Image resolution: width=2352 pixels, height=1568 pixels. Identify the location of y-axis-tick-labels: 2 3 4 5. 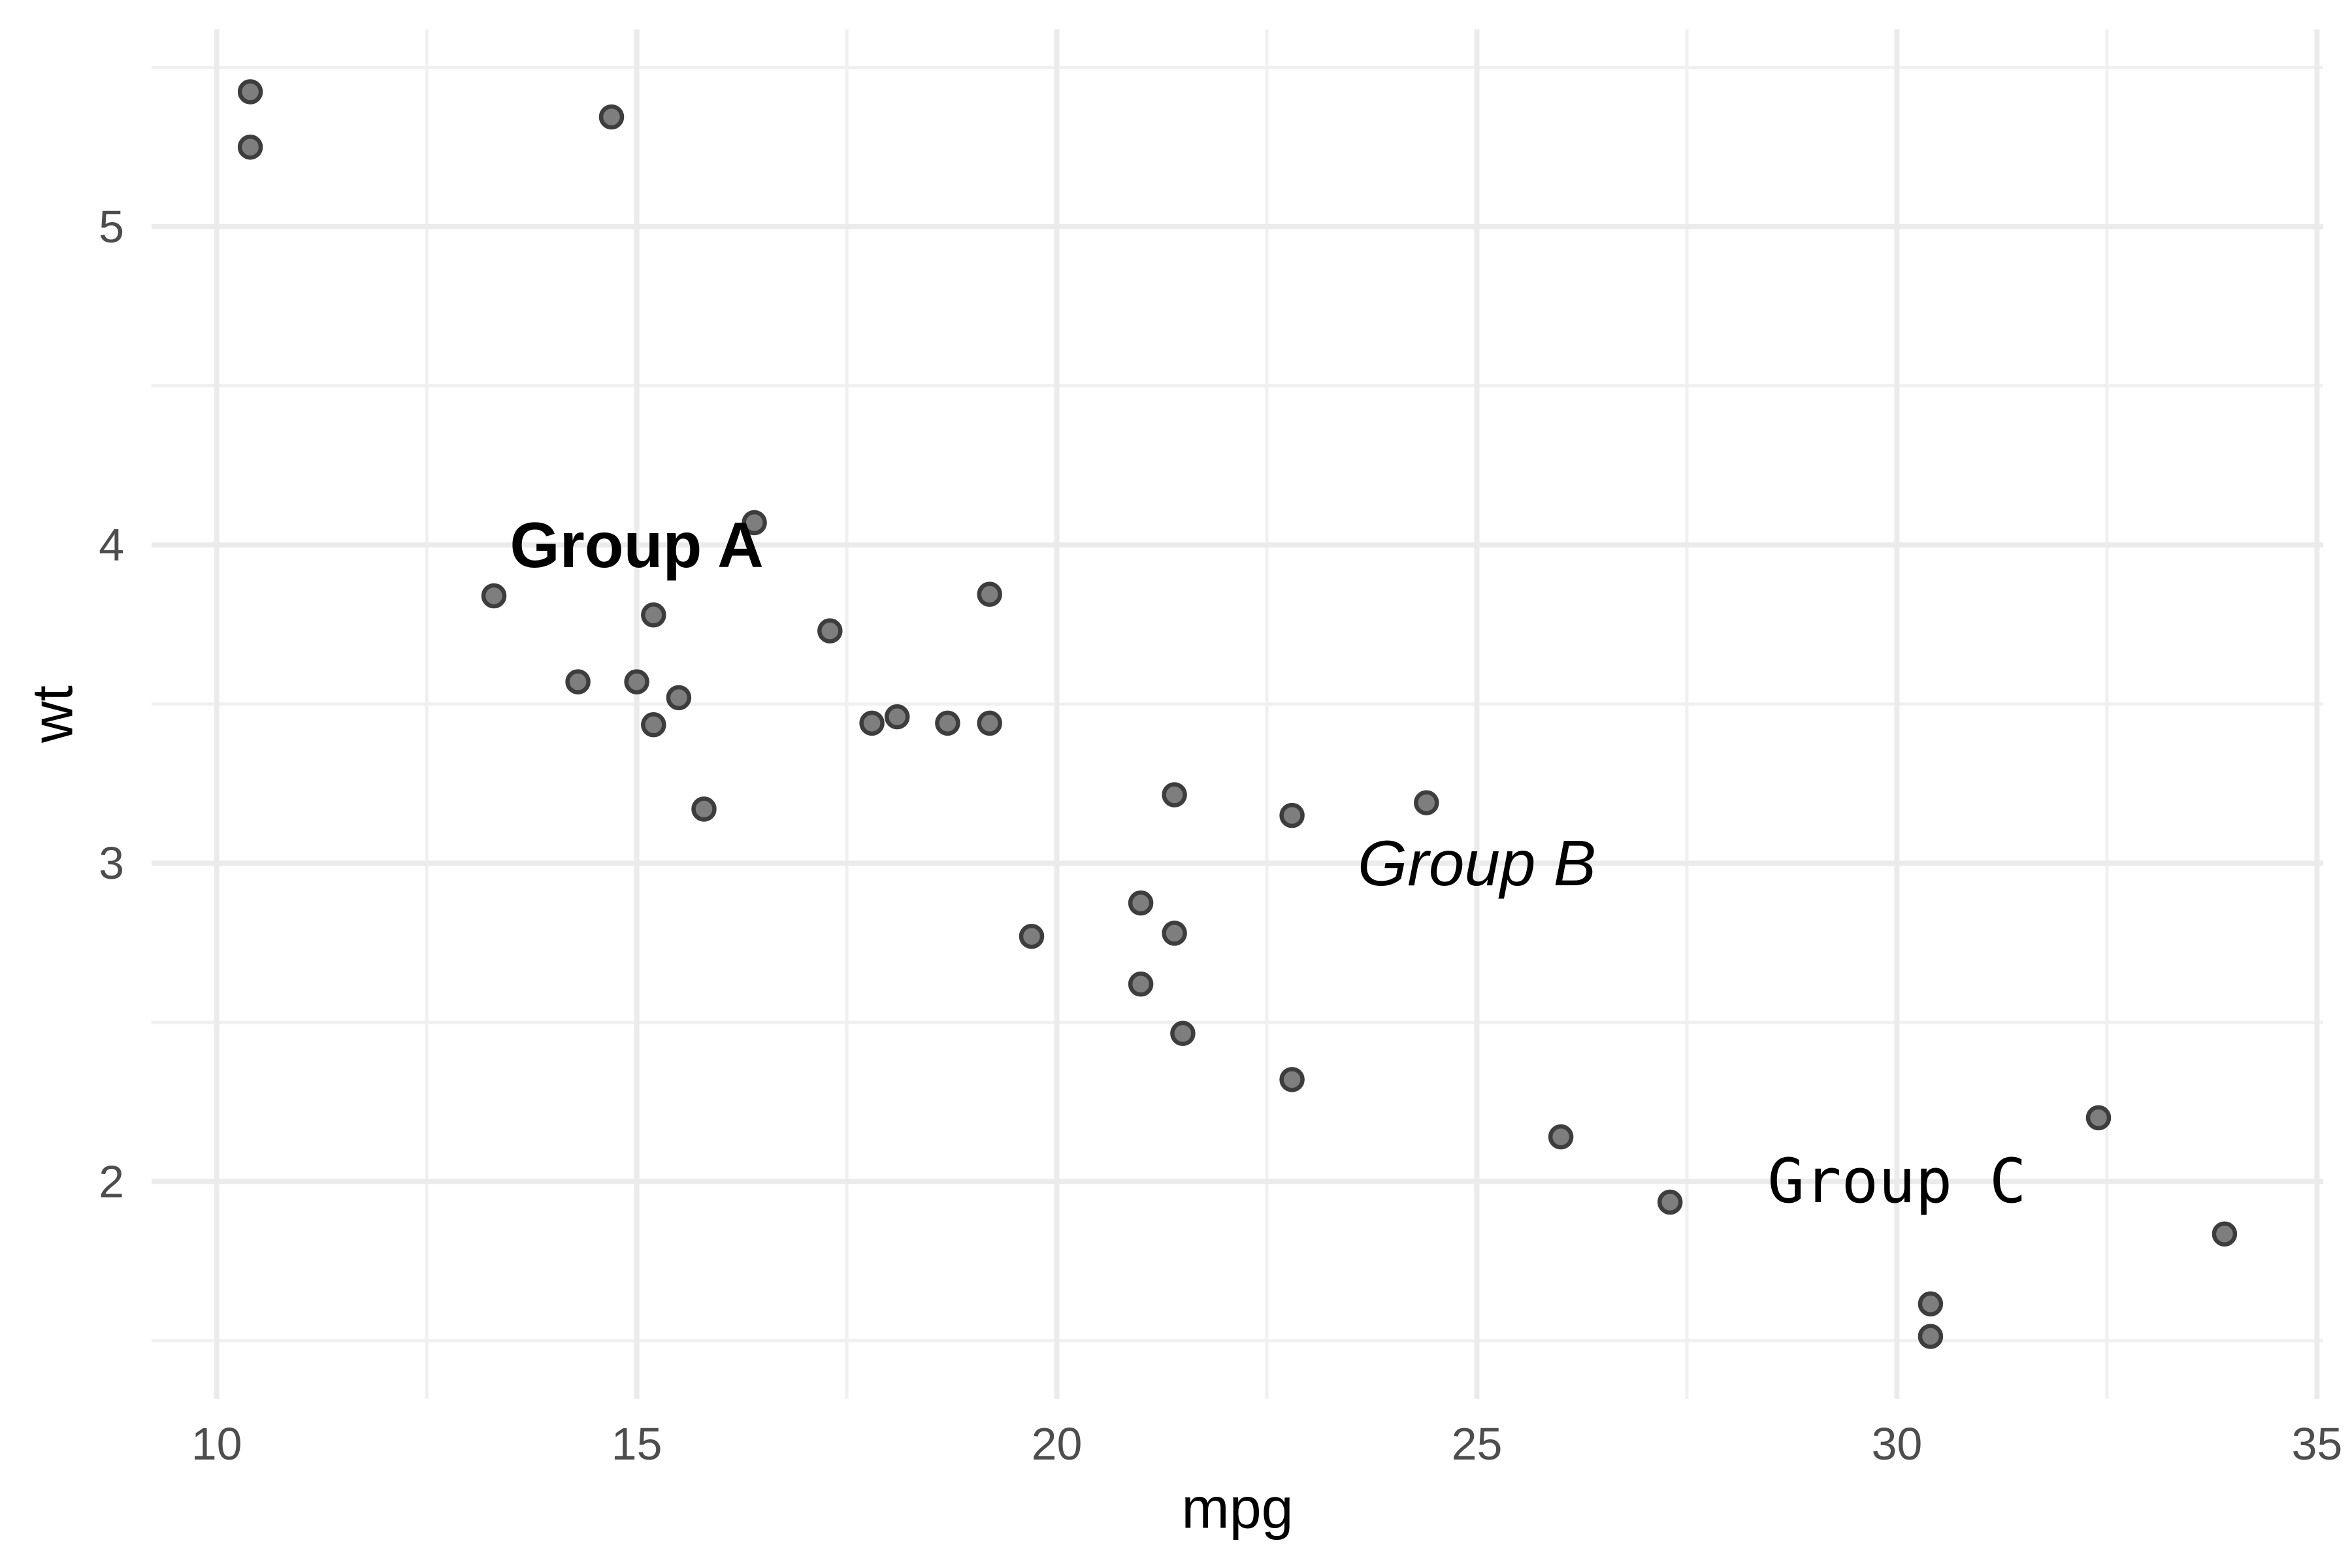
(111, 704).